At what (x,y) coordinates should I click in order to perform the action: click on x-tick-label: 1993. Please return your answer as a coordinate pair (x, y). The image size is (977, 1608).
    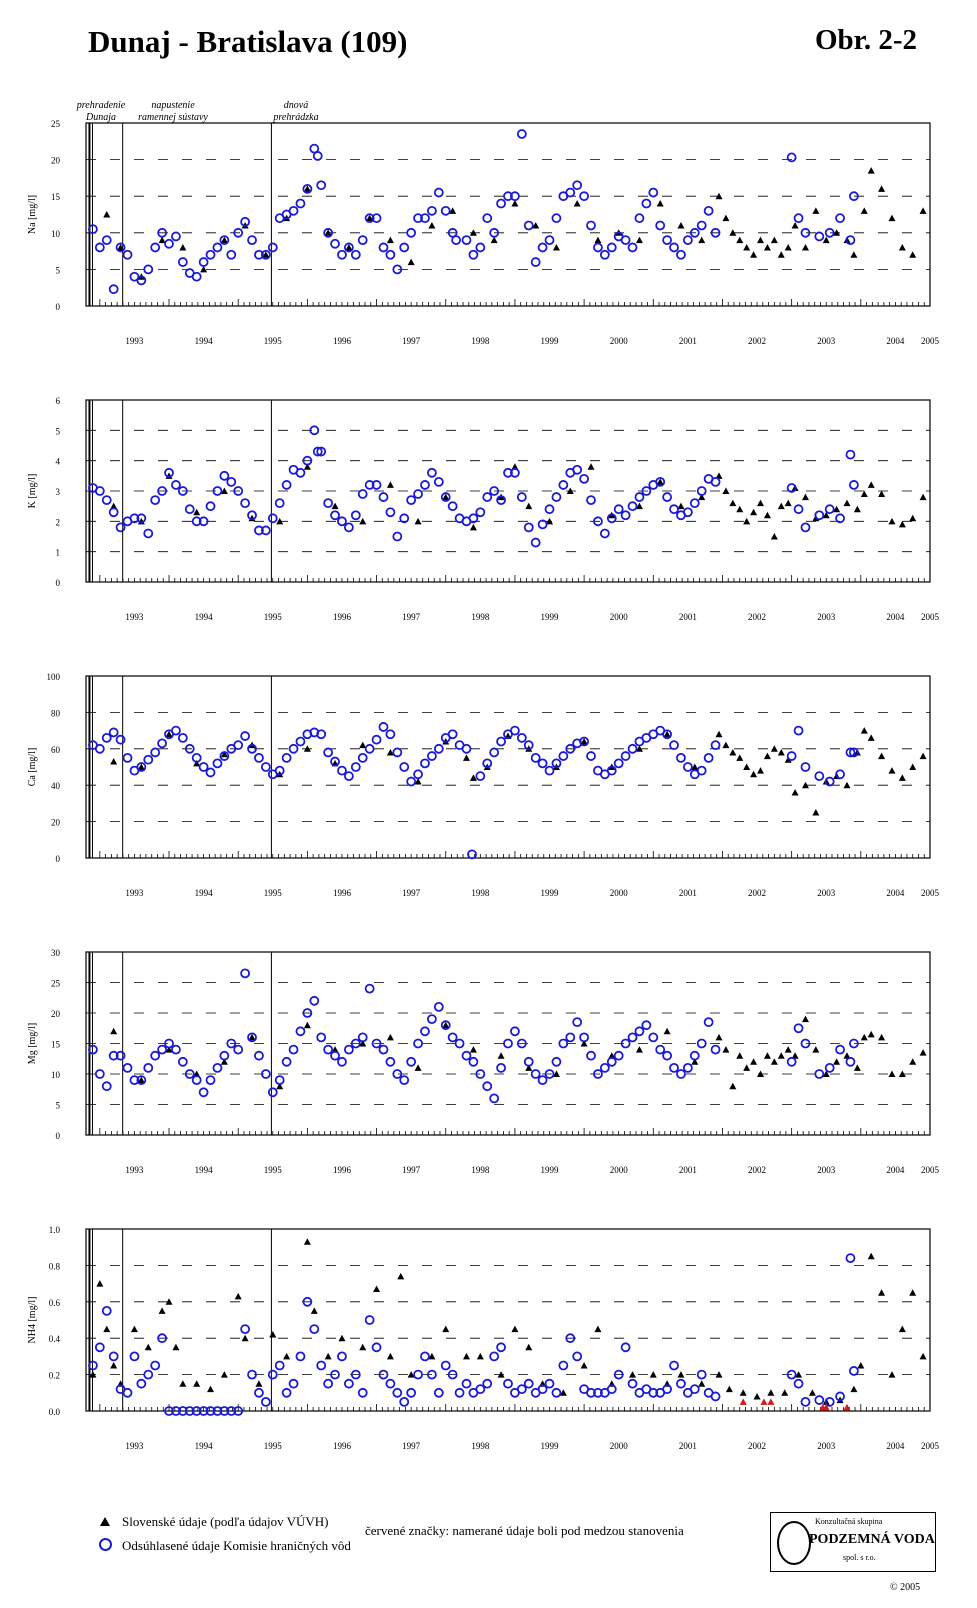
    Looking at the image, I should click on (134, 617).